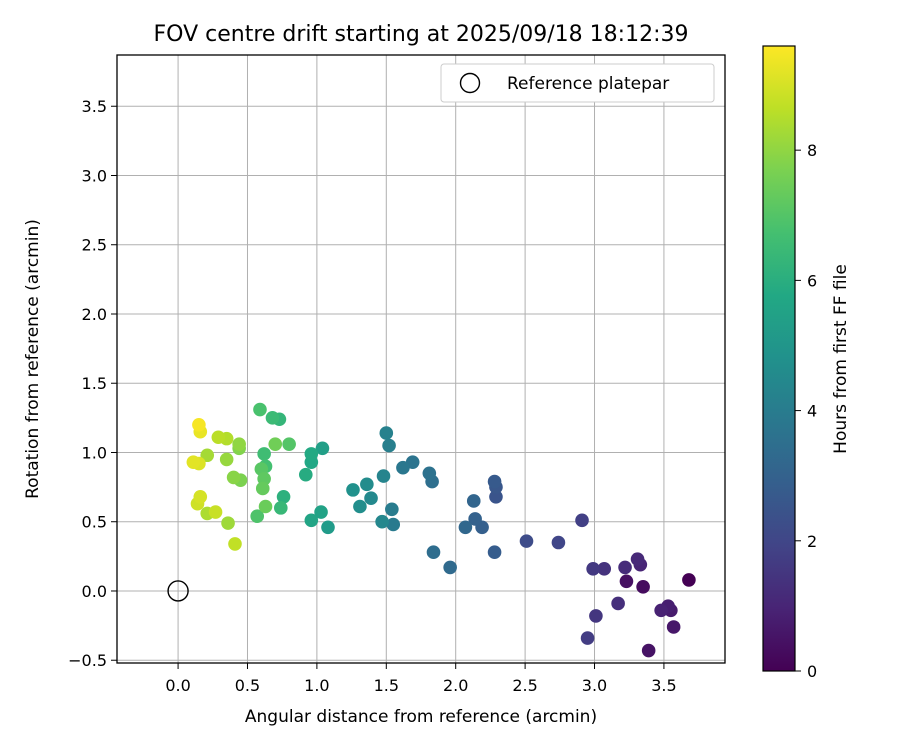 The width and height of the screenshot is (900, 750). I want to click on legend-box, so click(577, 83).